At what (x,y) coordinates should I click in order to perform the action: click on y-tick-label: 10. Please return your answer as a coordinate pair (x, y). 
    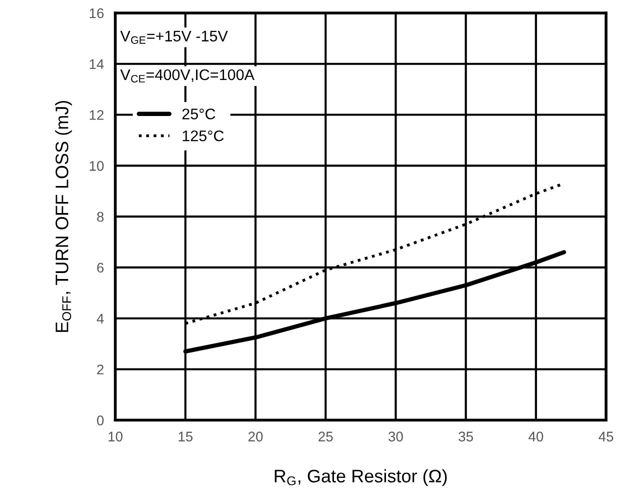
    Looking at the image, I should click on (97, 166).